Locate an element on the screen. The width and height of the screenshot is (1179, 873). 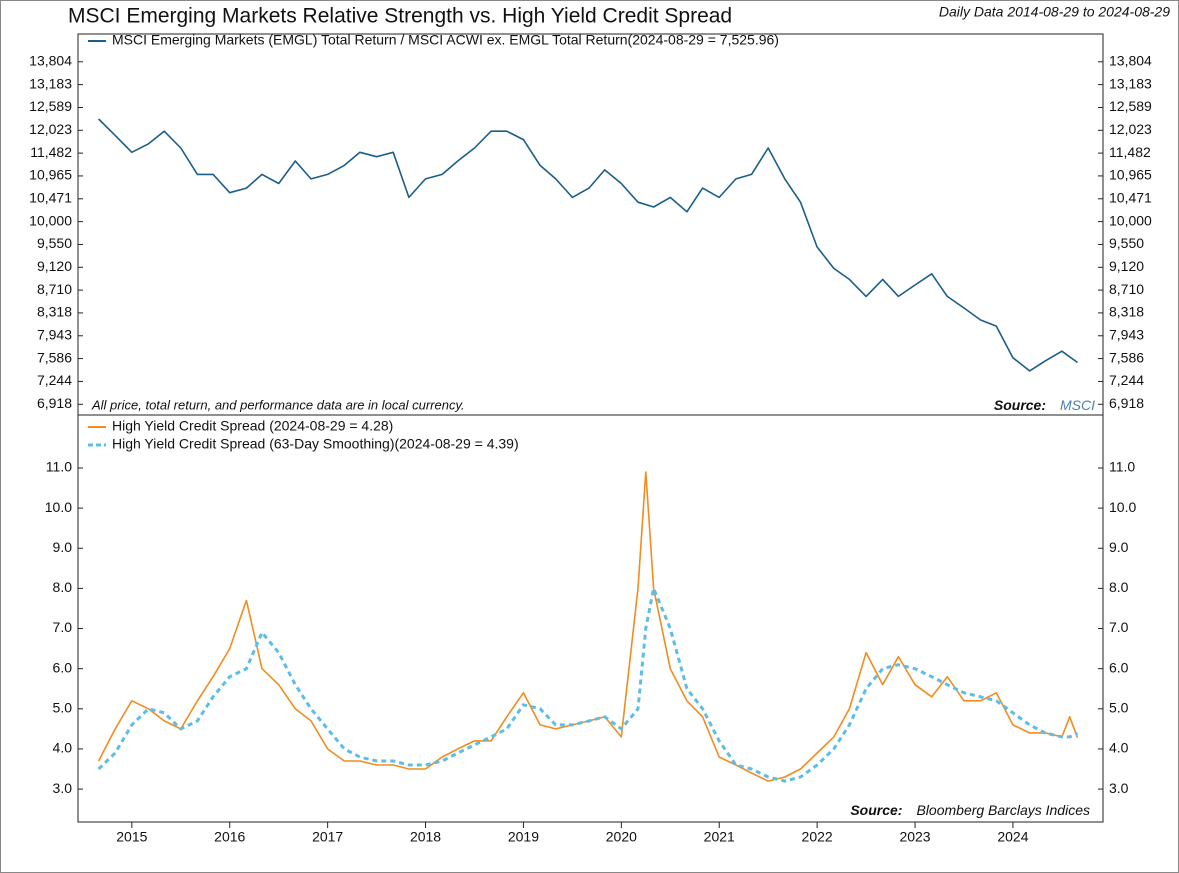
x-tick-label: 2021 is located at coordinates (719, 837).